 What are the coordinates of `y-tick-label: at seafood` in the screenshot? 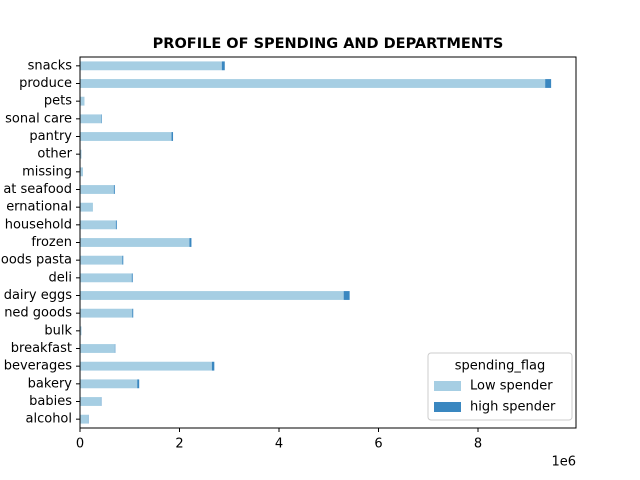 It's located at (37, 189).